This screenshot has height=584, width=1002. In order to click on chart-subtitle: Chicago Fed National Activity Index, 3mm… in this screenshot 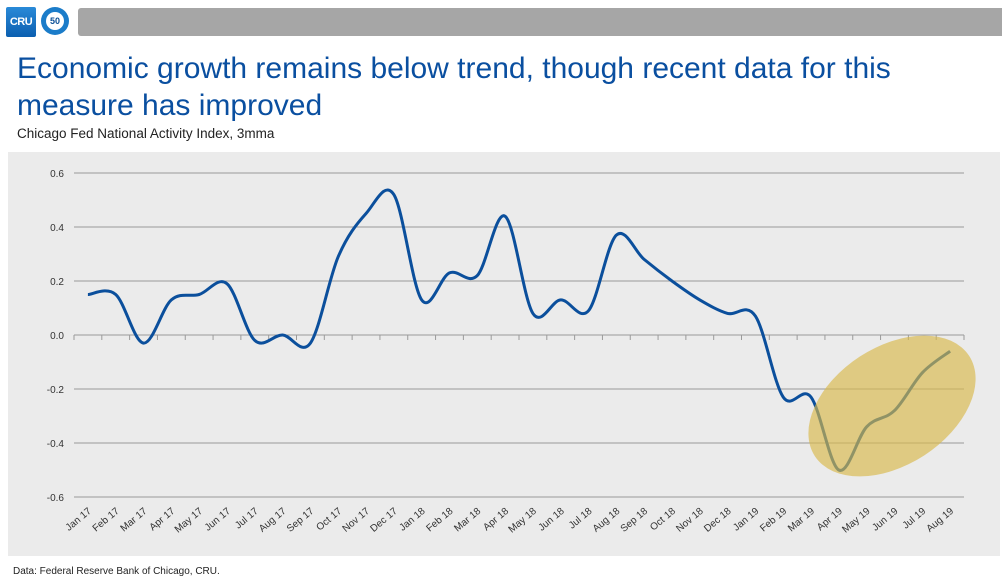, I will do `click(146, 133)`.